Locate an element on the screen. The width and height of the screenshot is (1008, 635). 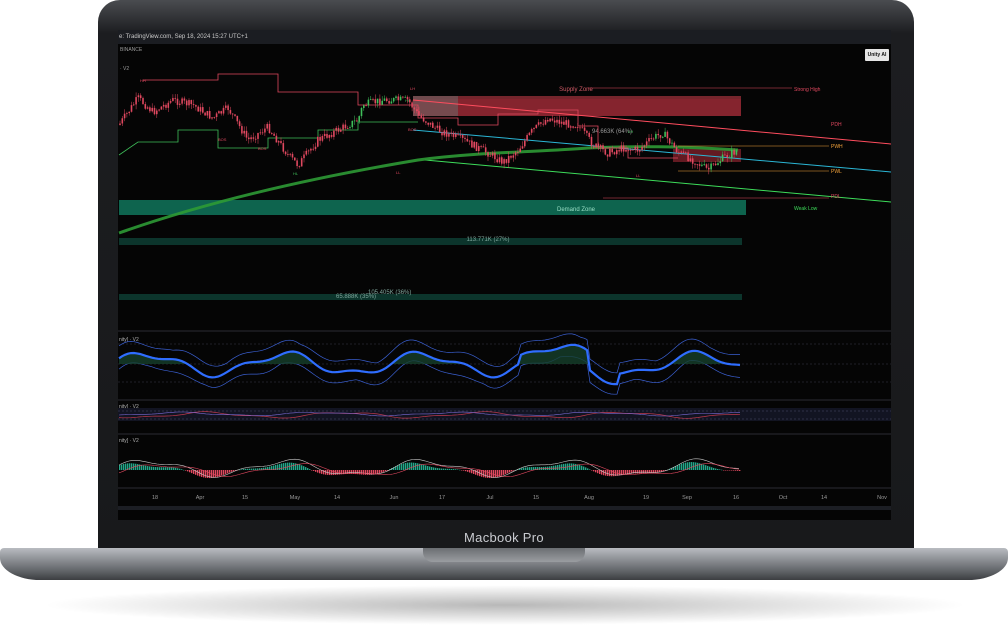
structure-label: HL is located at coordinates (296, 173).